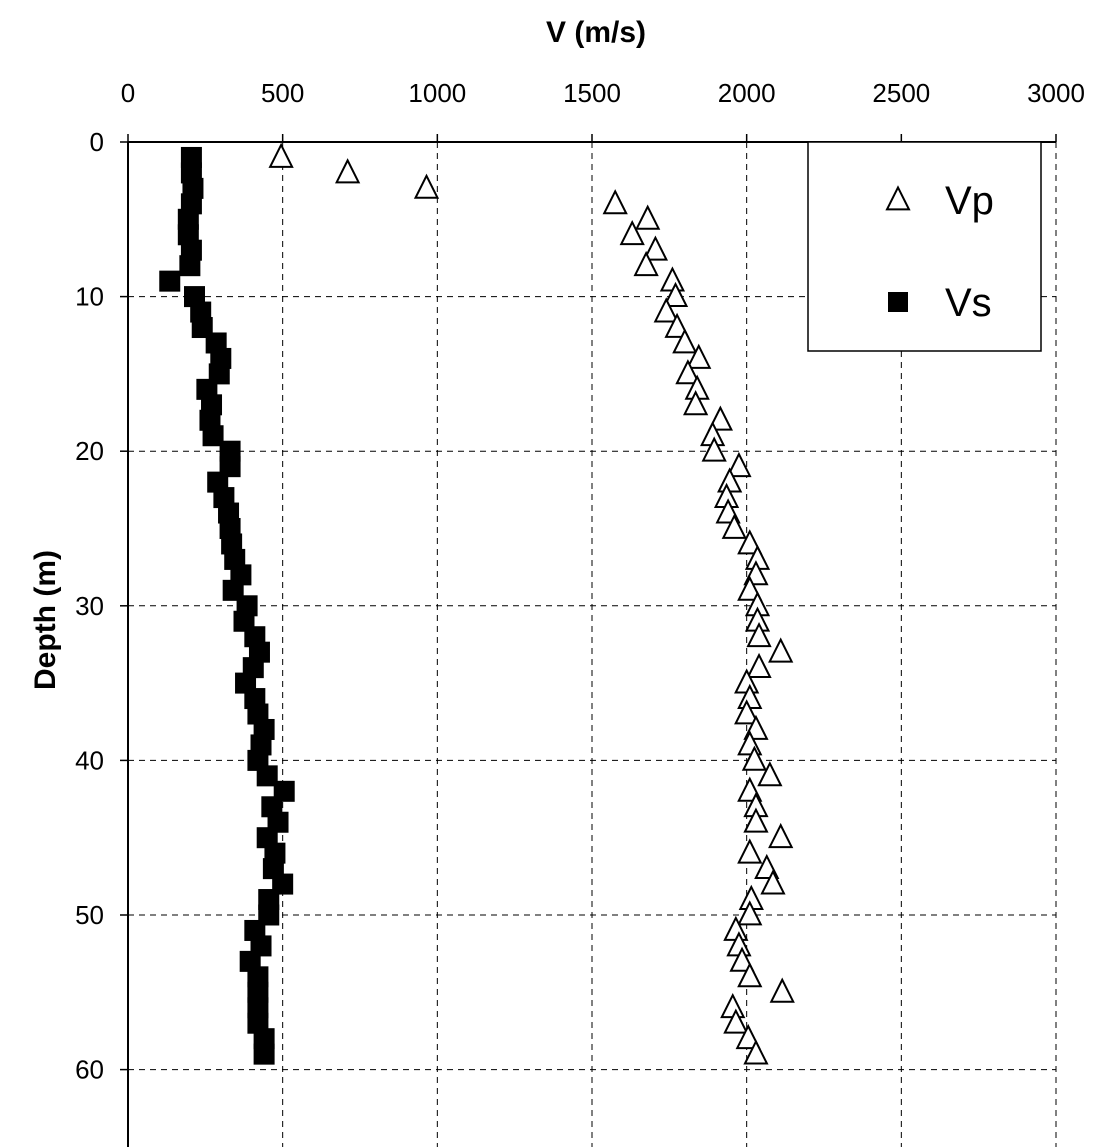 This screenshot has width=1100, height=1147. Describe the element at coordinates (898, 198) in the screenshot. I see `legend-vp-marker` at that location.